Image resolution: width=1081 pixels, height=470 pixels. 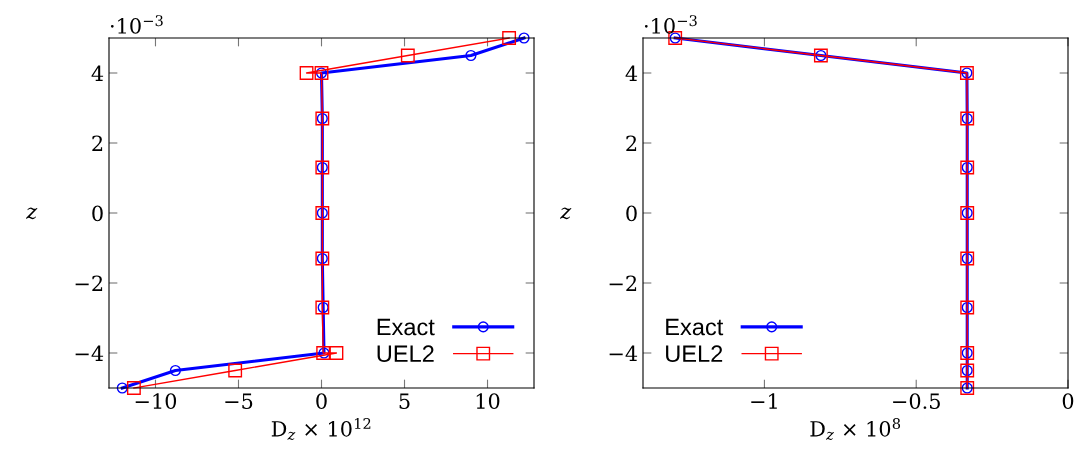 I want to click on x-tick-label: 10, so click(x=488, y=401).